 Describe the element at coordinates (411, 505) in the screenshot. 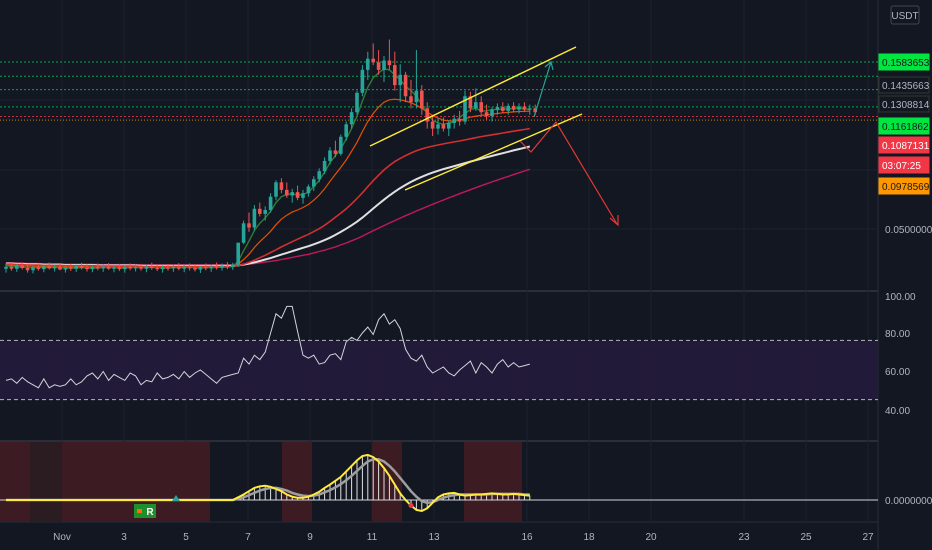

I see `osc-cross-dot` at that location.